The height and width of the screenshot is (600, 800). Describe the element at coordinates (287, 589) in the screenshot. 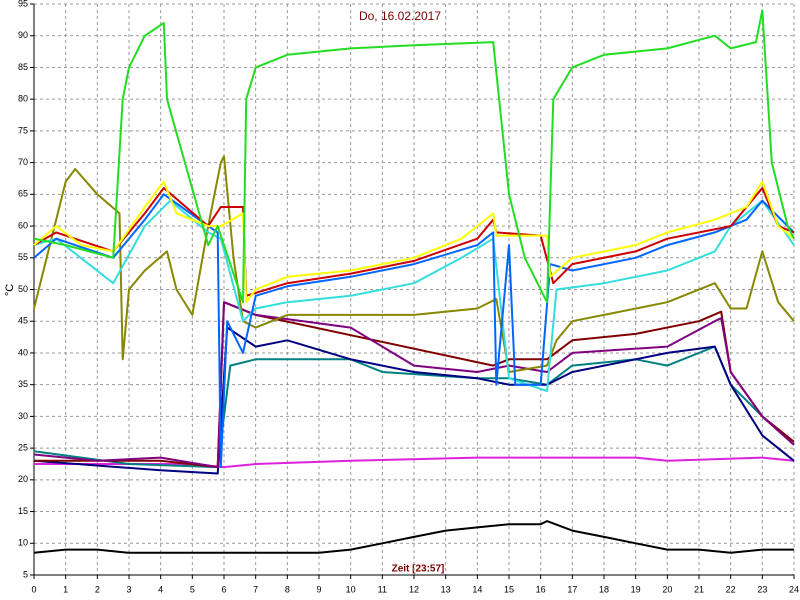

I see `x-tick-label: 8` at that location.